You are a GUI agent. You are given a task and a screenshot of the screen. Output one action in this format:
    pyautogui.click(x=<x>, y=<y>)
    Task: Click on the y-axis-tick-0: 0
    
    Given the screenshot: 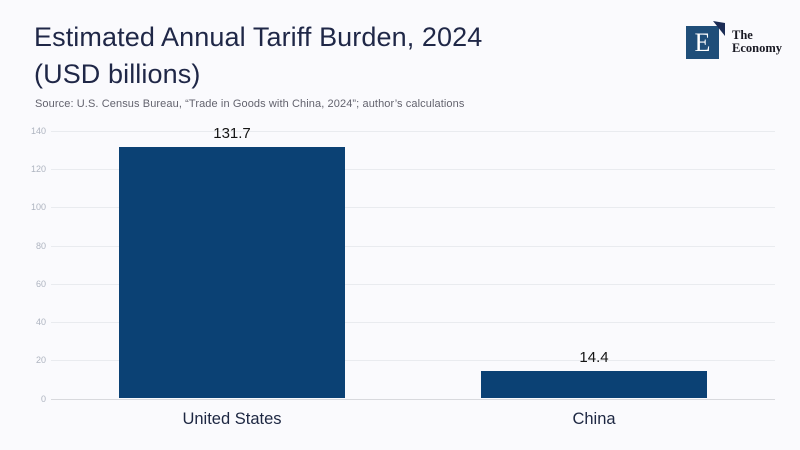 What is the action you would take?
    pyautogui.click(x=43, y=398)
    